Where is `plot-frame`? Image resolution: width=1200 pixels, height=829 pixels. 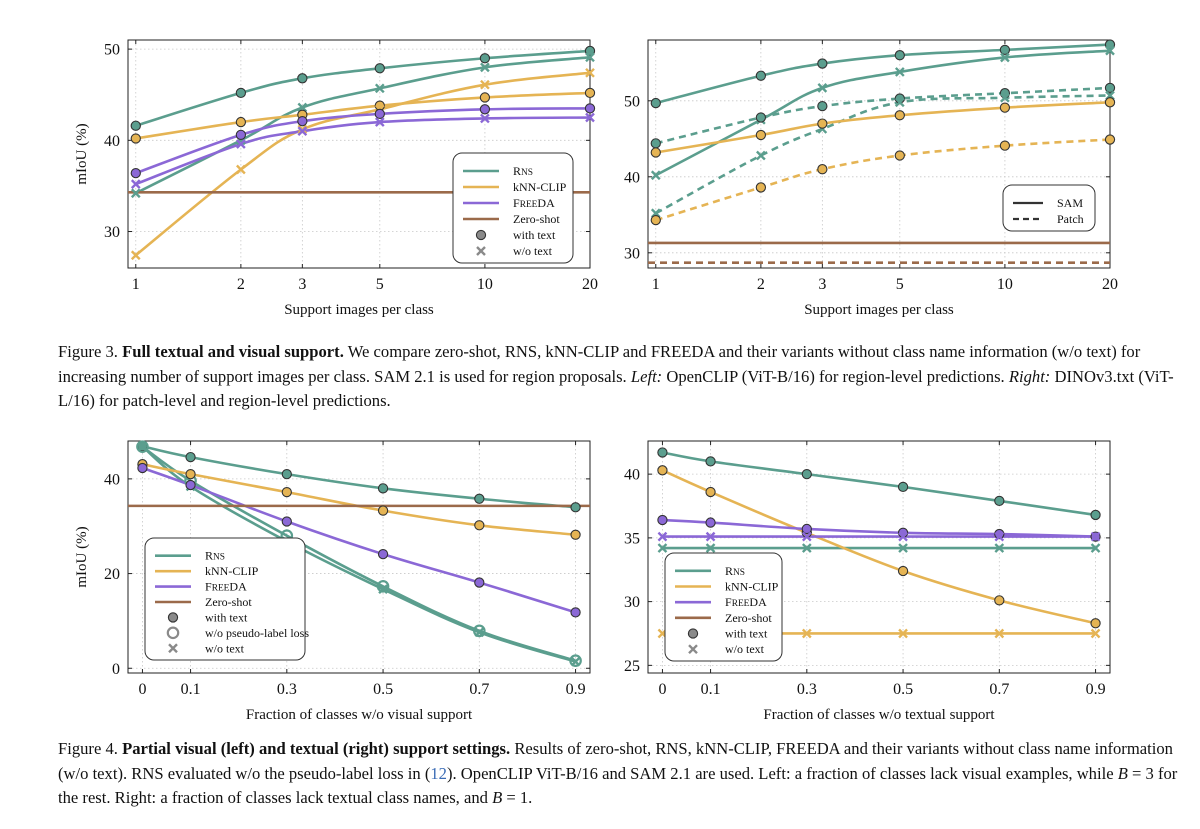 plot-frame is located at coordinates (359, 557).